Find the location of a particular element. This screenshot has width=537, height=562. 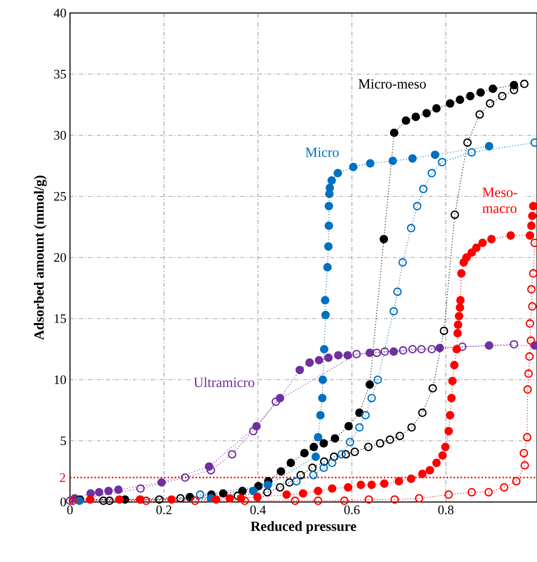

series-label: Meso-macro is located at coordinates (500, 200).